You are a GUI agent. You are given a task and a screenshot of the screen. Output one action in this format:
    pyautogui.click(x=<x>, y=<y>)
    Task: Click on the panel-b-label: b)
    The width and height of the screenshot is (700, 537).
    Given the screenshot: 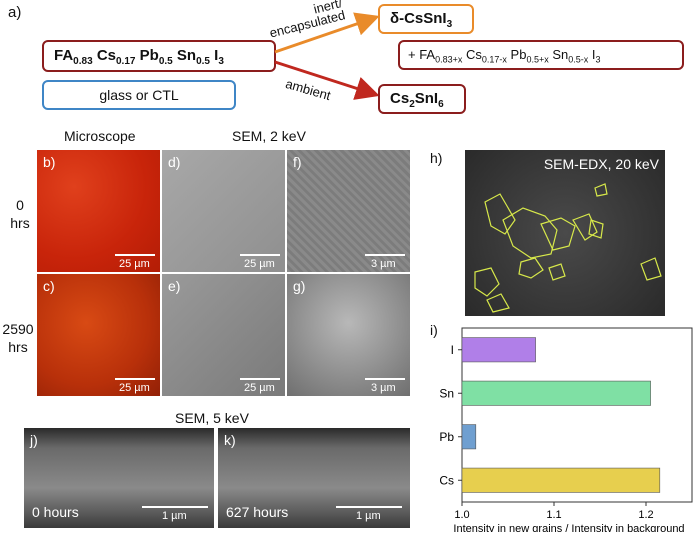 What is the action you would take?
    pyautogui.click(x=49, y=162)
    